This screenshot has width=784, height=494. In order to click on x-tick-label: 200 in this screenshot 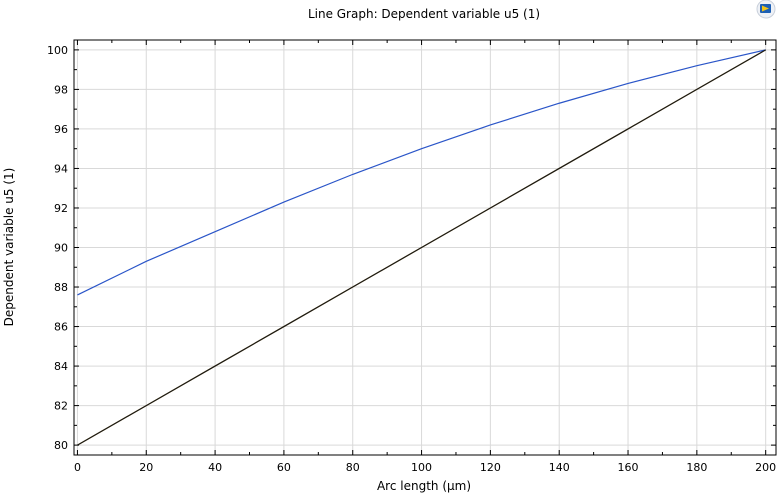, I will do `click(765, 467)`.